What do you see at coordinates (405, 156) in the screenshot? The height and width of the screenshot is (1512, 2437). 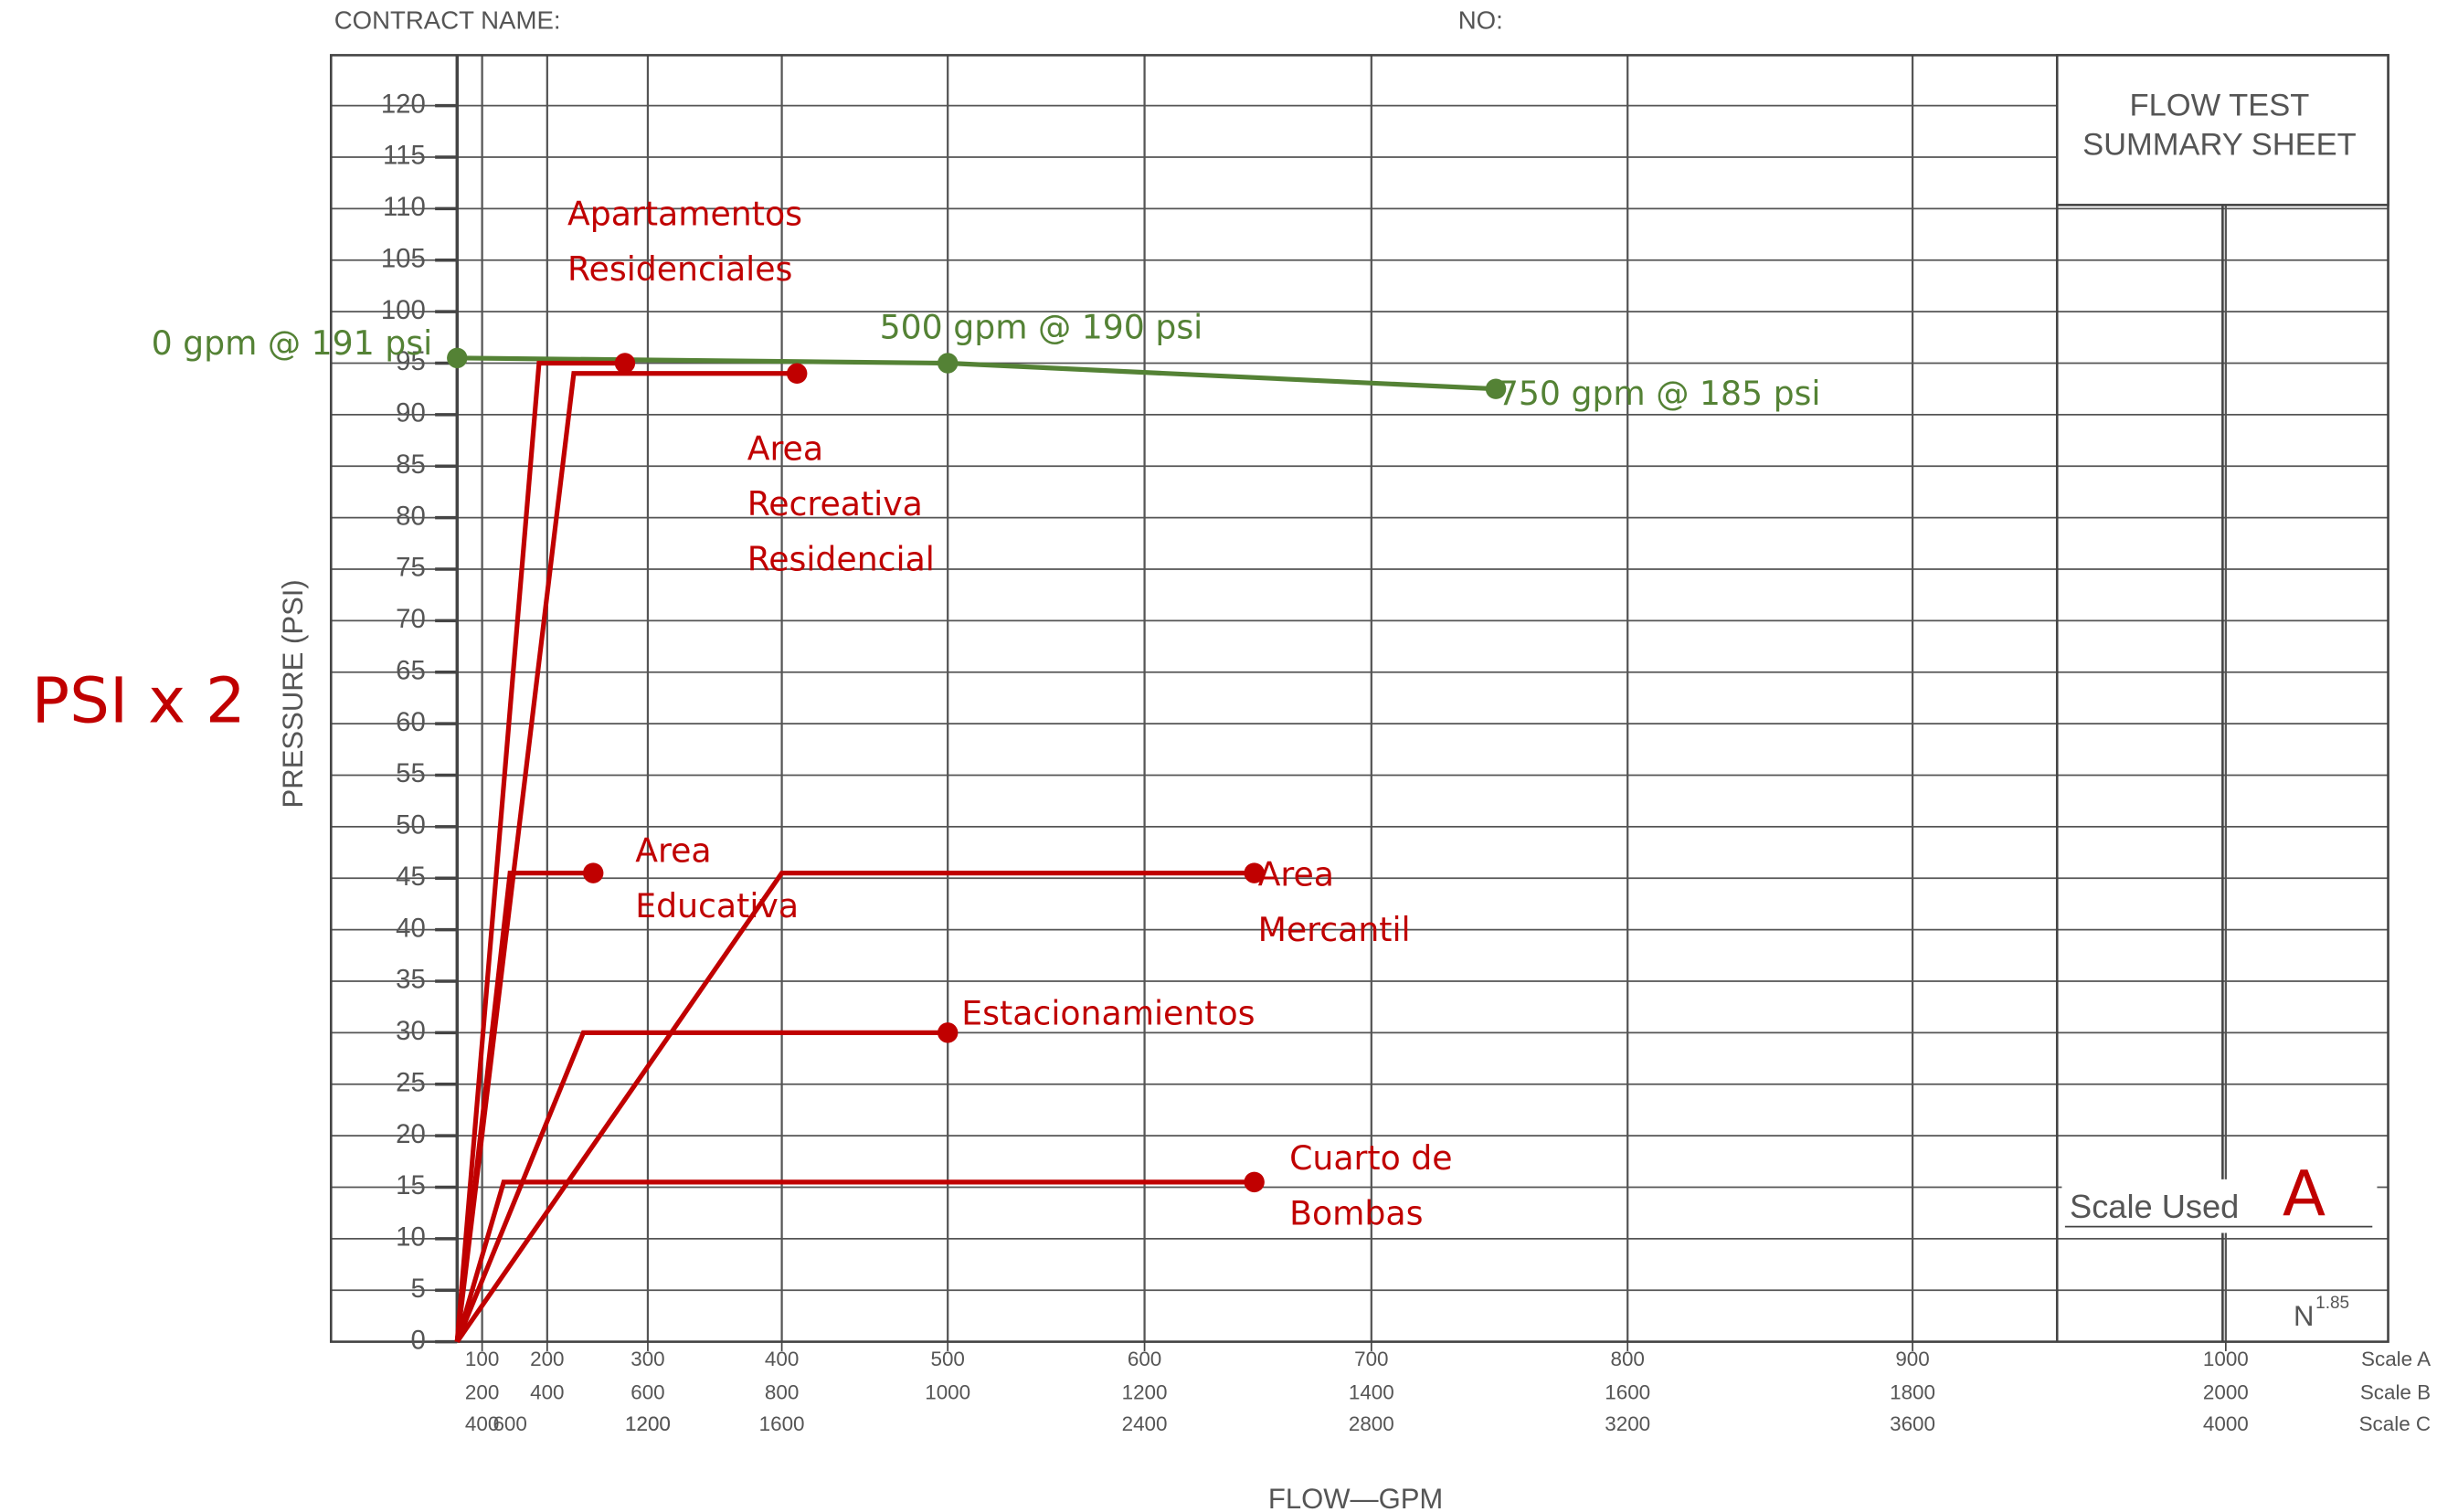 I see `y-tick-label: 115` at bounding box center [405, 156].